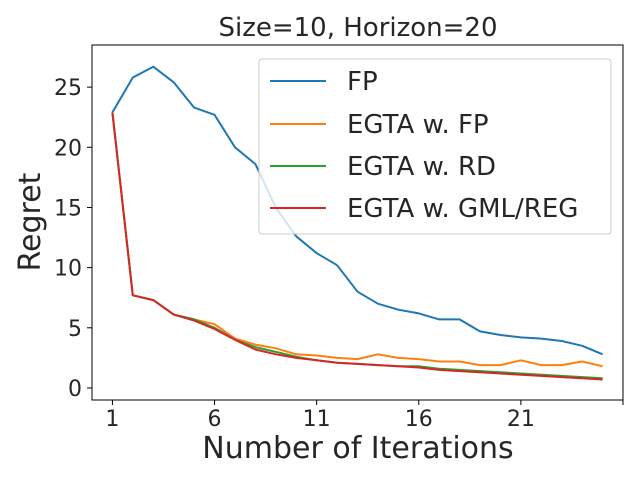 The image size is (640, 480). Describe the element at coordinates (357, 28) in the screenshot. I see `chart-title: Size=10, Horizon=20` at that location.